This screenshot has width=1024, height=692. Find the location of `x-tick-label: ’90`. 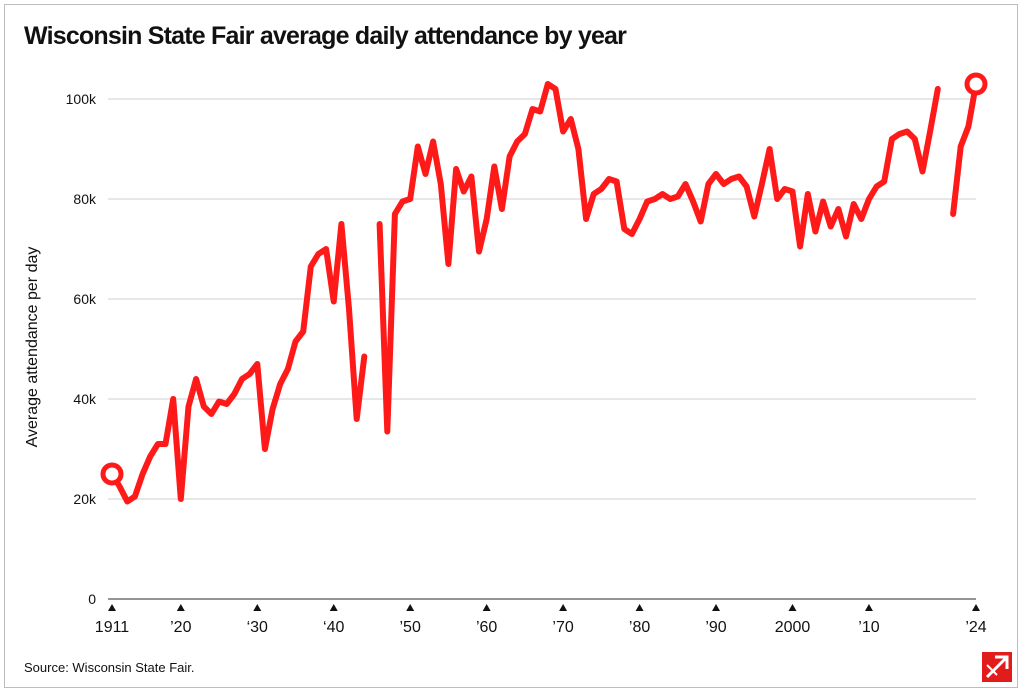

x-tick-label: ’90 is located at coordinates (715, 627).